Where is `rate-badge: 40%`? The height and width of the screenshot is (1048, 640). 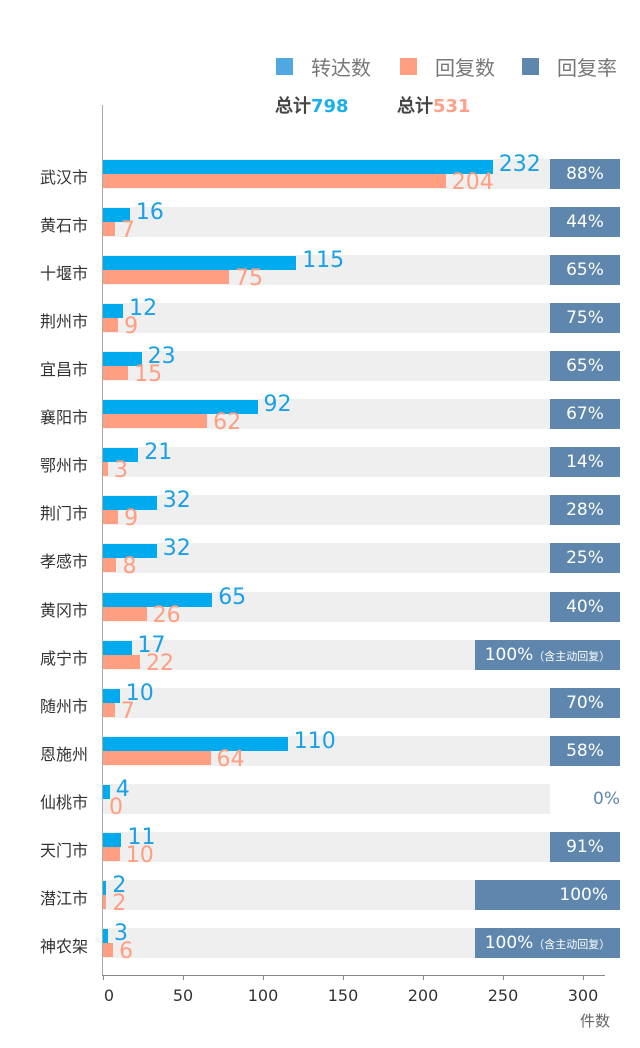
rate-badge: 40% is located at coordinates (585, 606).